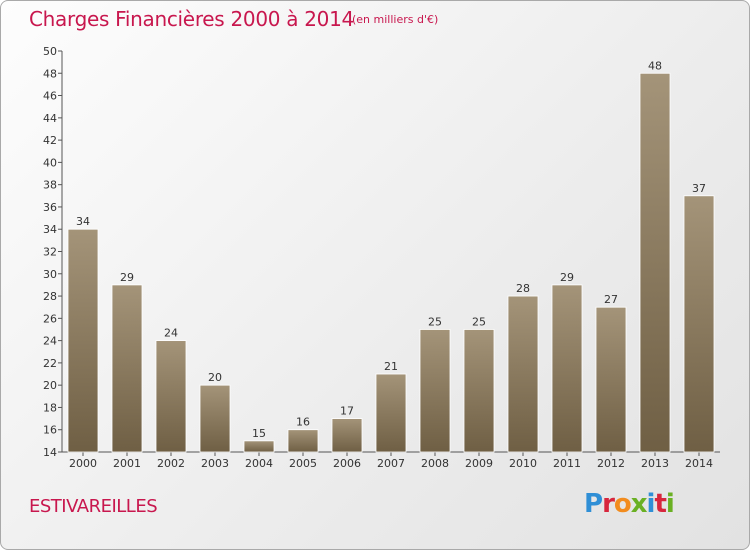 This screenshot has height=550, width=750. What do you see at coordinates (391, 366) in the screenshot?
I see `data-label-2007: 21` at bounding box center [391, 366].